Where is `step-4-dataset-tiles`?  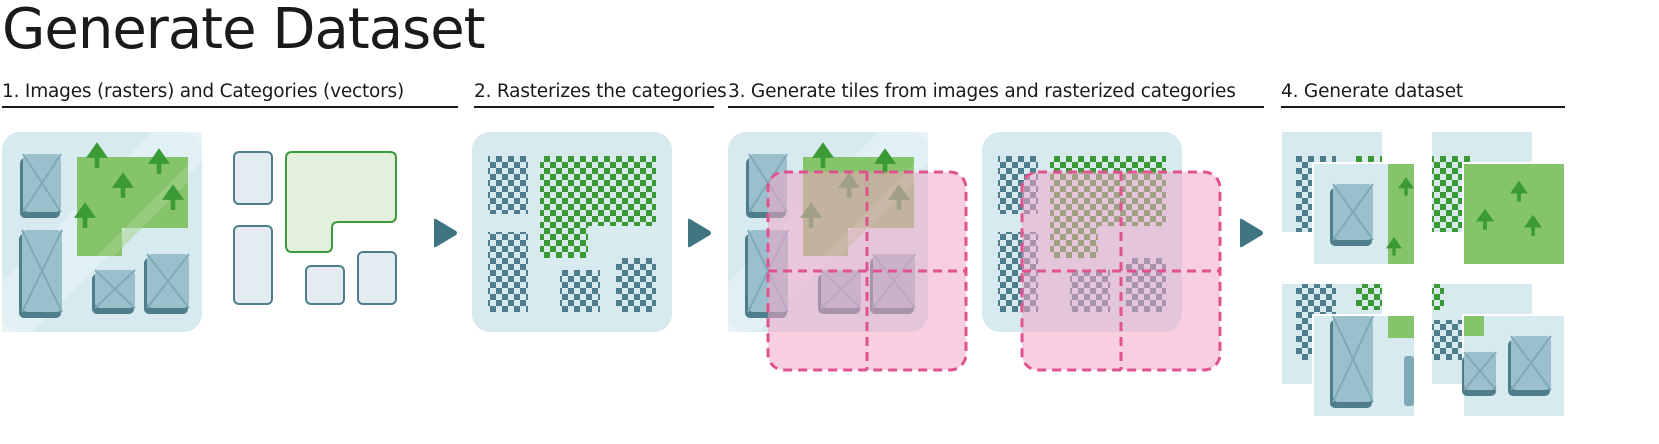 step-4-dataset-tiles is located at coordinates (1423, 274).